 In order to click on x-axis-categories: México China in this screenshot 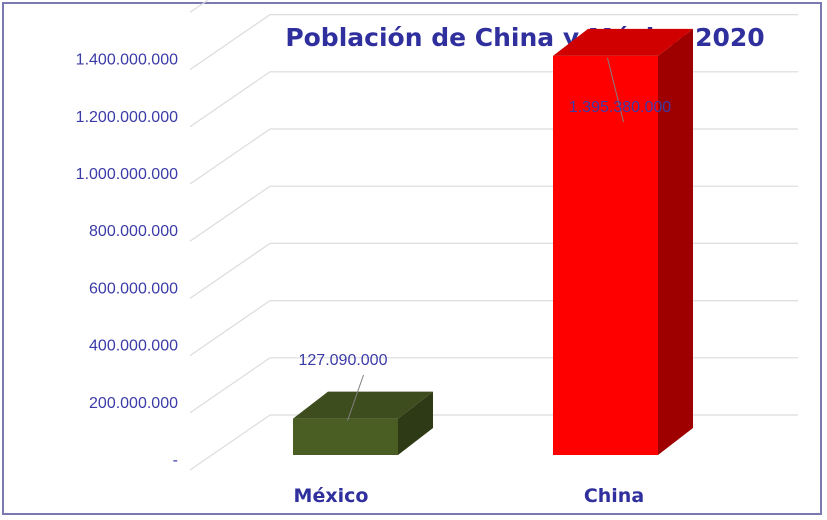, I will do `click(469, 496)`.